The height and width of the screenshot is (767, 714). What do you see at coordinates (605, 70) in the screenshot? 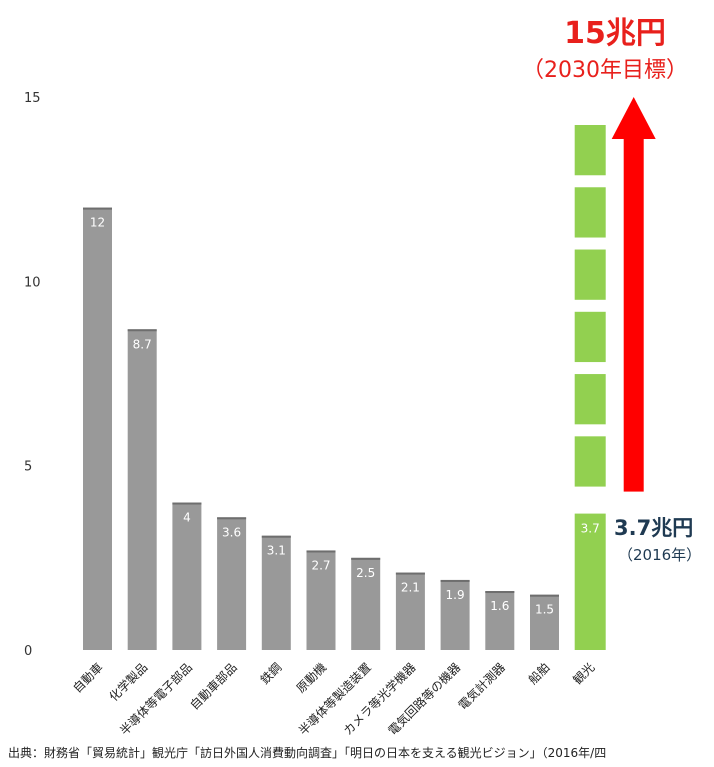
I see `target-year-label: （2030年目標）` at bounding box center [605, 70].